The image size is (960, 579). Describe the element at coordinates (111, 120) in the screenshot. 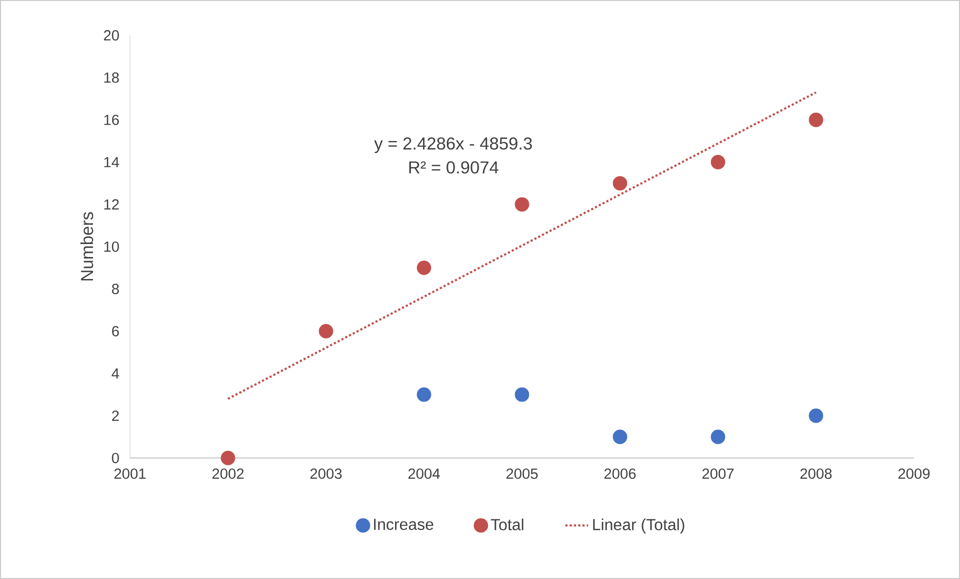

I see `y-tick-label: 16` at that location.